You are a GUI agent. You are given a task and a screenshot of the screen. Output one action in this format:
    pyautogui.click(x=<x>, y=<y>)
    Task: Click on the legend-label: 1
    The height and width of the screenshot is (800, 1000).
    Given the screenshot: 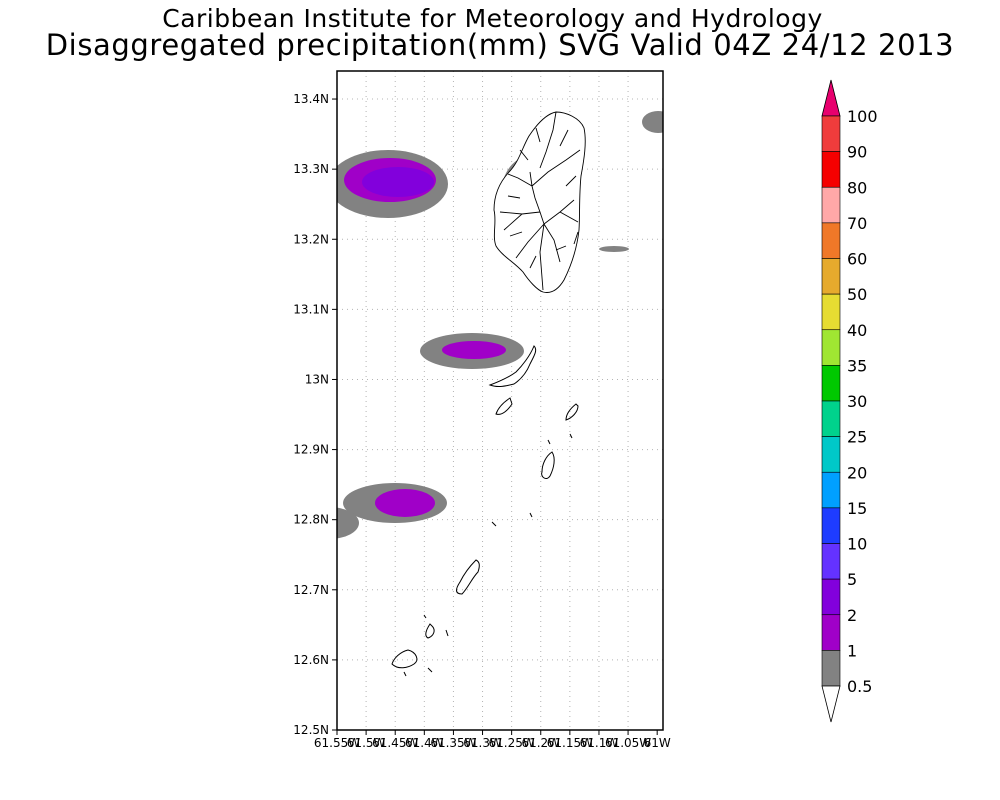 What is the action you would take?
    pyautogui.click(x=852, y=650)
    